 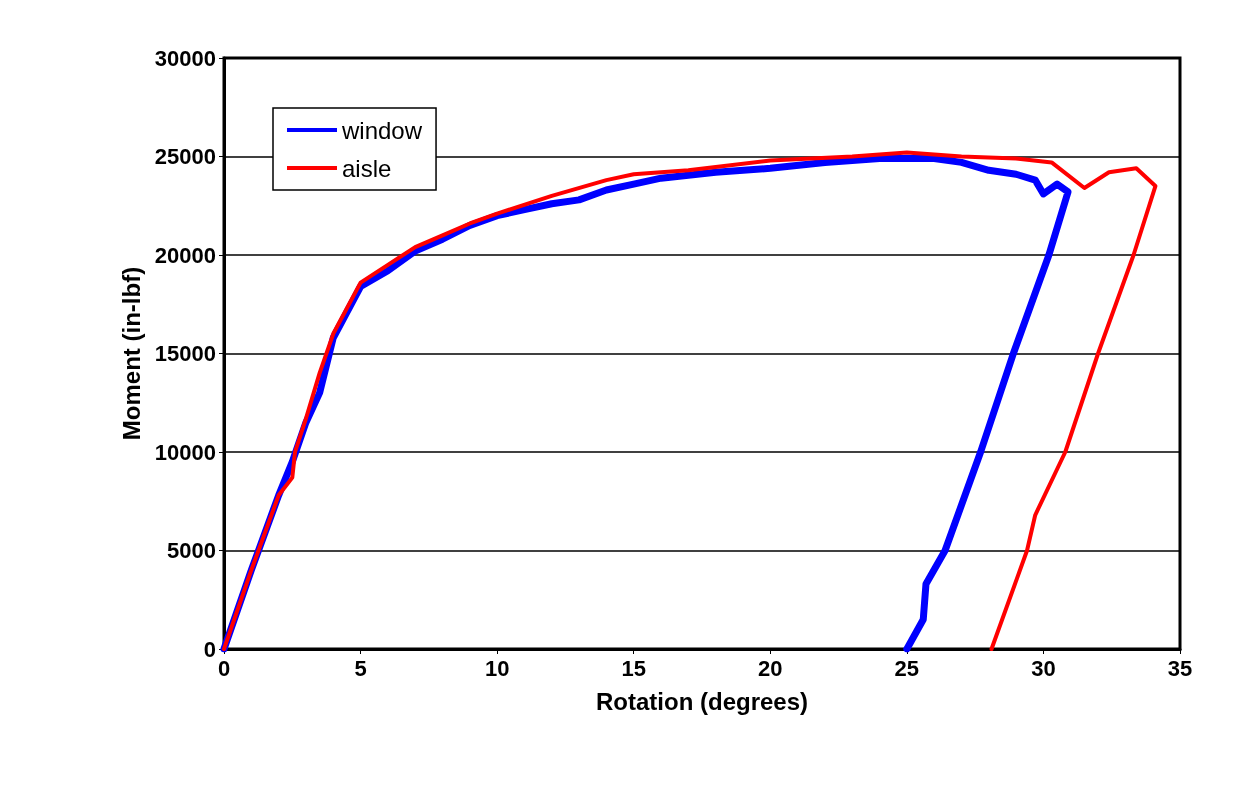 What do you see at coordinates (367, 168) in the screenshot?
I see `legend-label: aisle` at bounding box center [367, 168].